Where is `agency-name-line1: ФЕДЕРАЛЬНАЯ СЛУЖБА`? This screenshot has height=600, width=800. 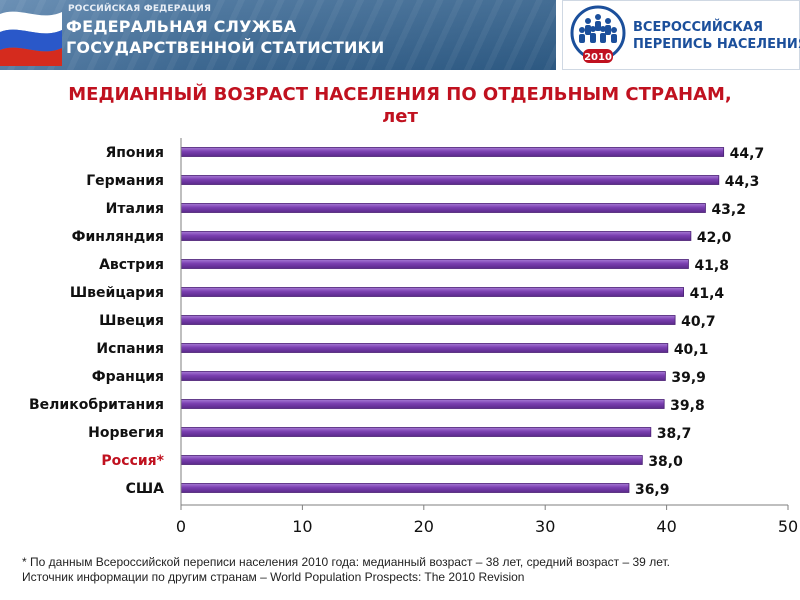
agency-name-line1: ФЕДЕРАЛЬНАЯ СЛУЖБА is located at coordinates (181, 26).